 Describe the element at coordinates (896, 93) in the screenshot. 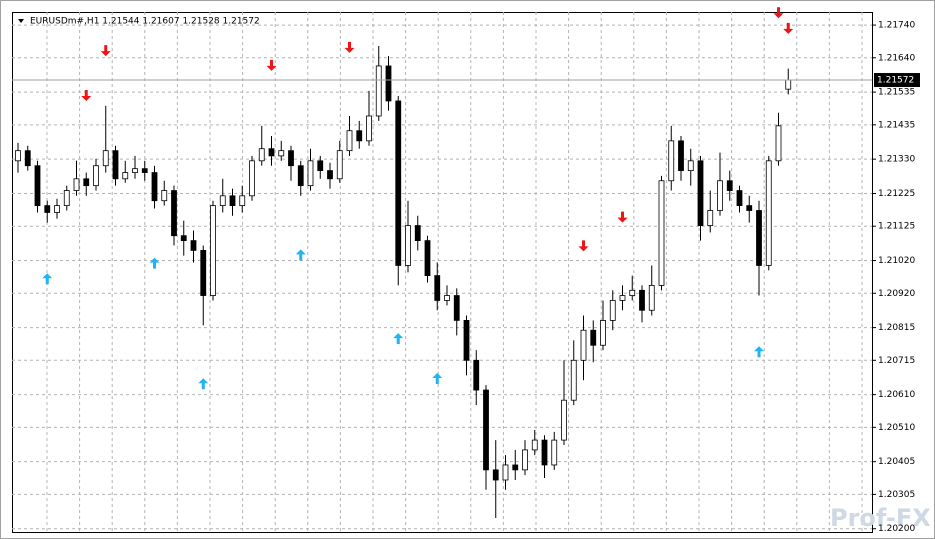

I see `y-tick-label: 1.21535` at that location.